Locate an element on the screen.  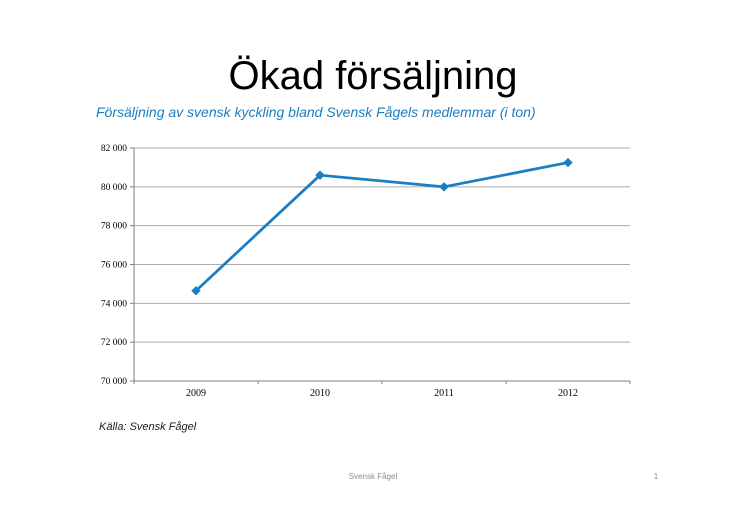
x-axis-category-label: 2009 is located at coordinates (196, 393).